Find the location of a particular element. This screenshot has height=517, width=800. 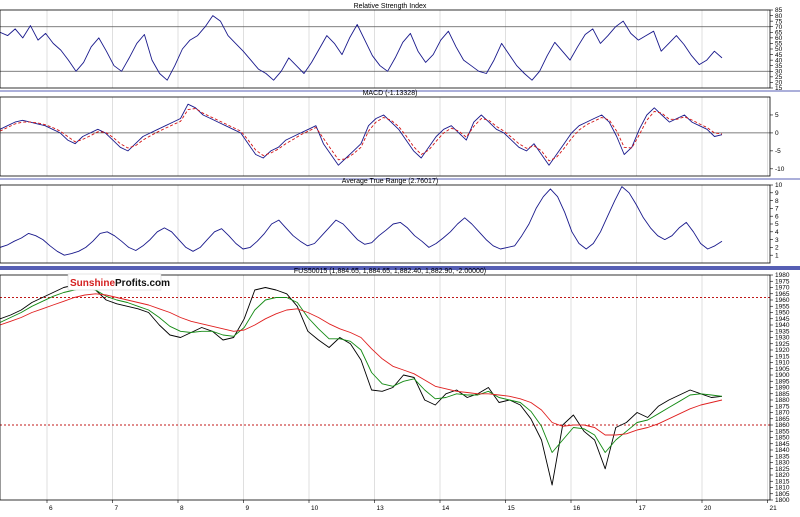

y-tick-label: 1885 is located at coordinates (782, 394).